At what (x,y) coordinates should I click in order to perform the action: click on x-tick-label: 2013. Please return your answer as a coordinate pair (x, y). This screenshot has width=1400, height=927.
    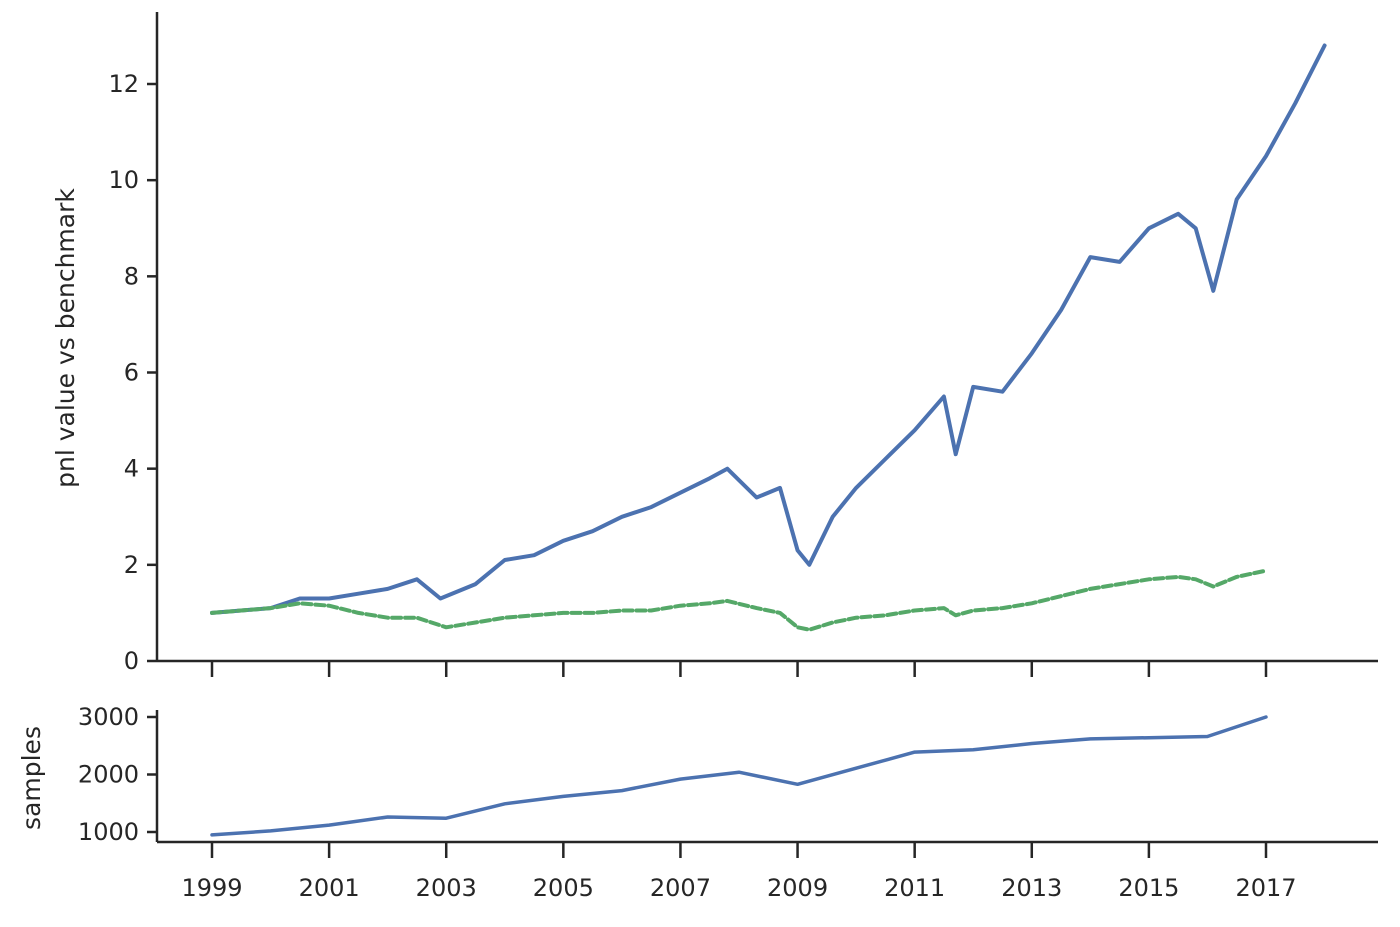
    Looking at the image, I should click on (1031, 888).